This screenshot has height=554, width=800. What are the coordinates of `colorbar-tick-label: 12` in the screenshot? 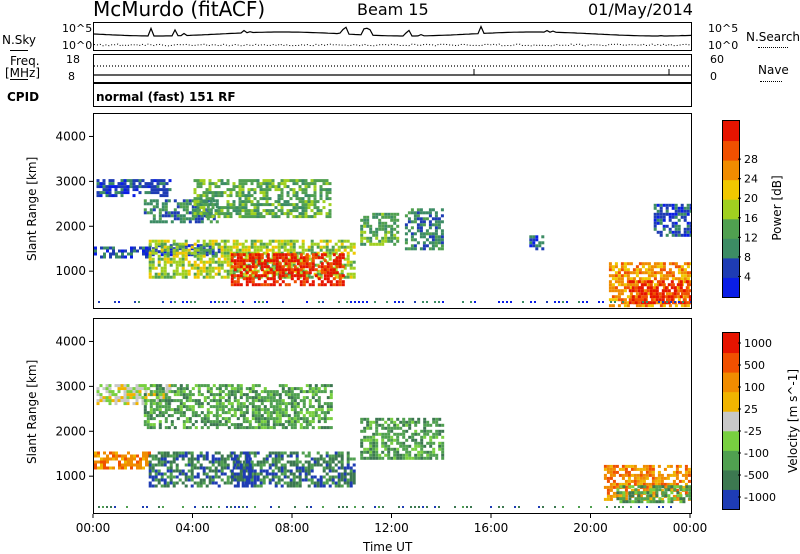 It's located at (751, 237).